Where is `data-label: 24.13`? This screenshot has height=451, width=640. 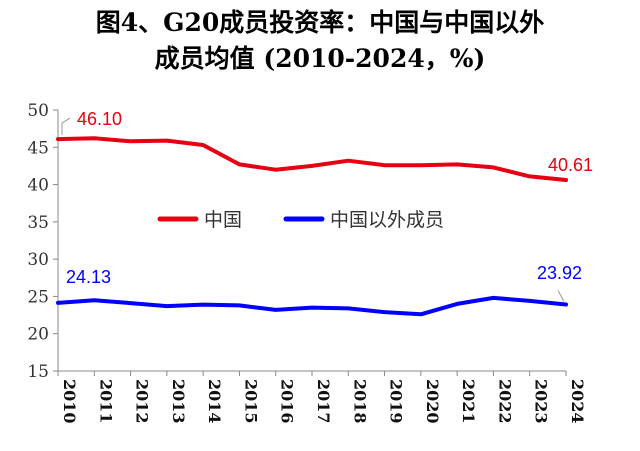
data-label: 24.13 is located at coordinates (88, 277).